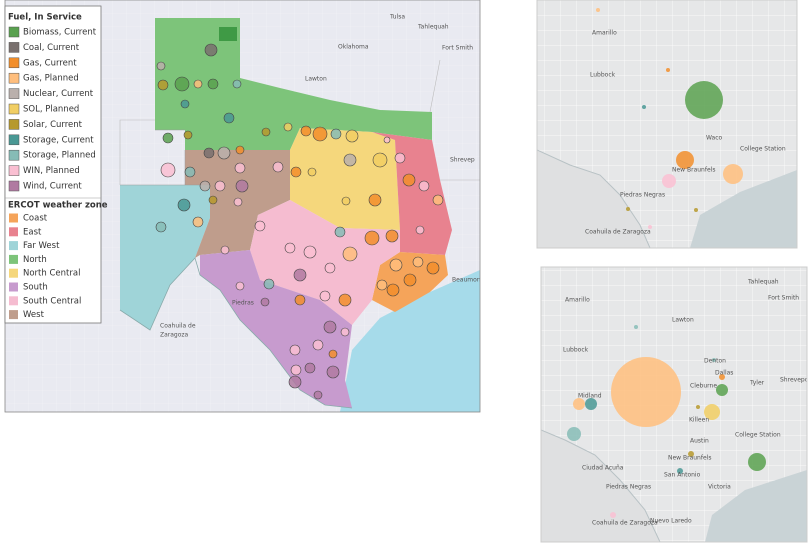 The height and width of the screenshot is (548, 811). Describe the element at coordinates (795, 380) in the screenshot. I see `place-label: Shreveport` at that location.